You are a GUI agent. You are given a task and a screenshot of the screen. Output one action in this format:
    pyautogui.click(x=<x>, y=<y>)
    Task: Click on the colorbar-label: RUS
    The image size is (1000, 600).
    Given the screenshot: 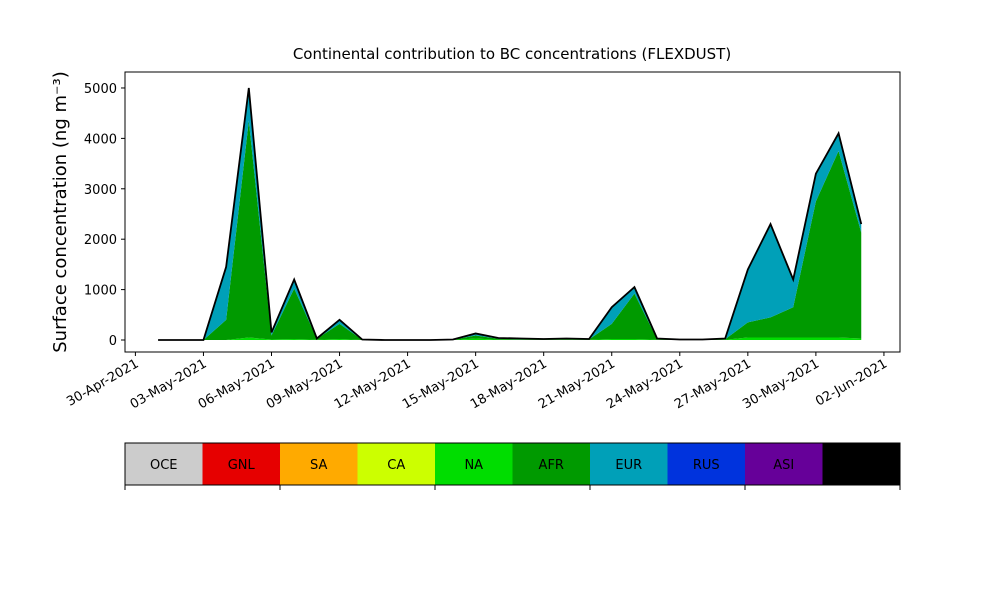 What is the action you would take?
    pyautogui.click(x=706, y=465)
    